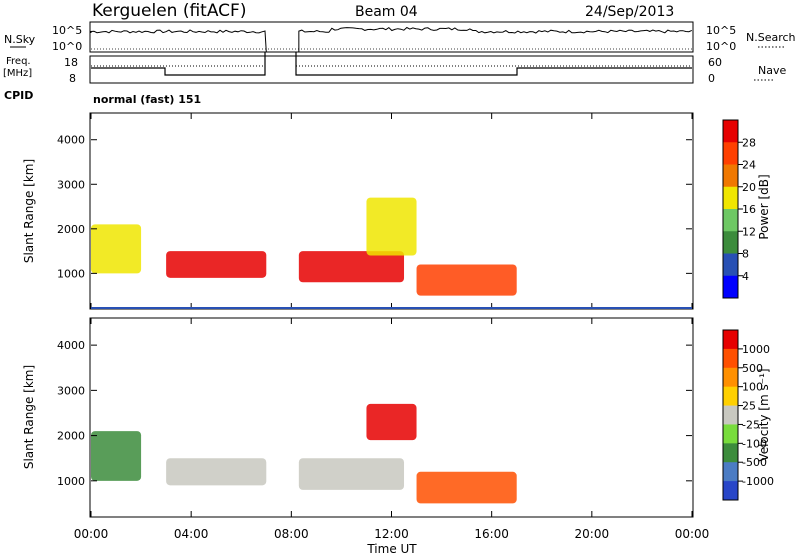 This screenshot has width=800, height=554. I want to click on power-colorbar: Power [dB] 28 24 20 16 12 8 4, so click(746, 209).